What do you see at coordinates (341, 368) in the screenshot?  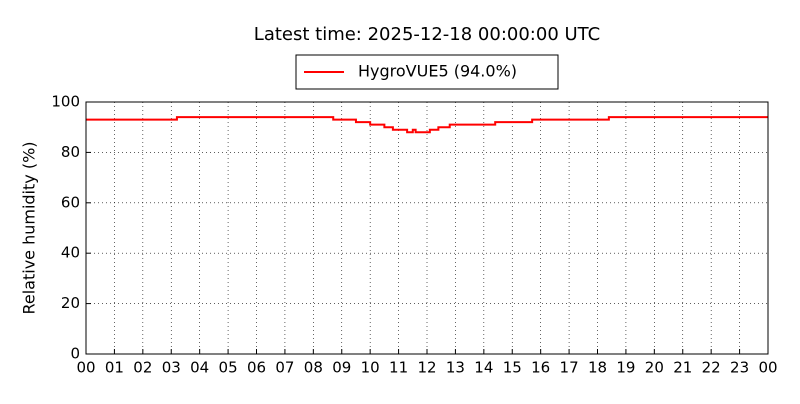 I see `x-tick-label: 09` at bounding box center [341, 368].